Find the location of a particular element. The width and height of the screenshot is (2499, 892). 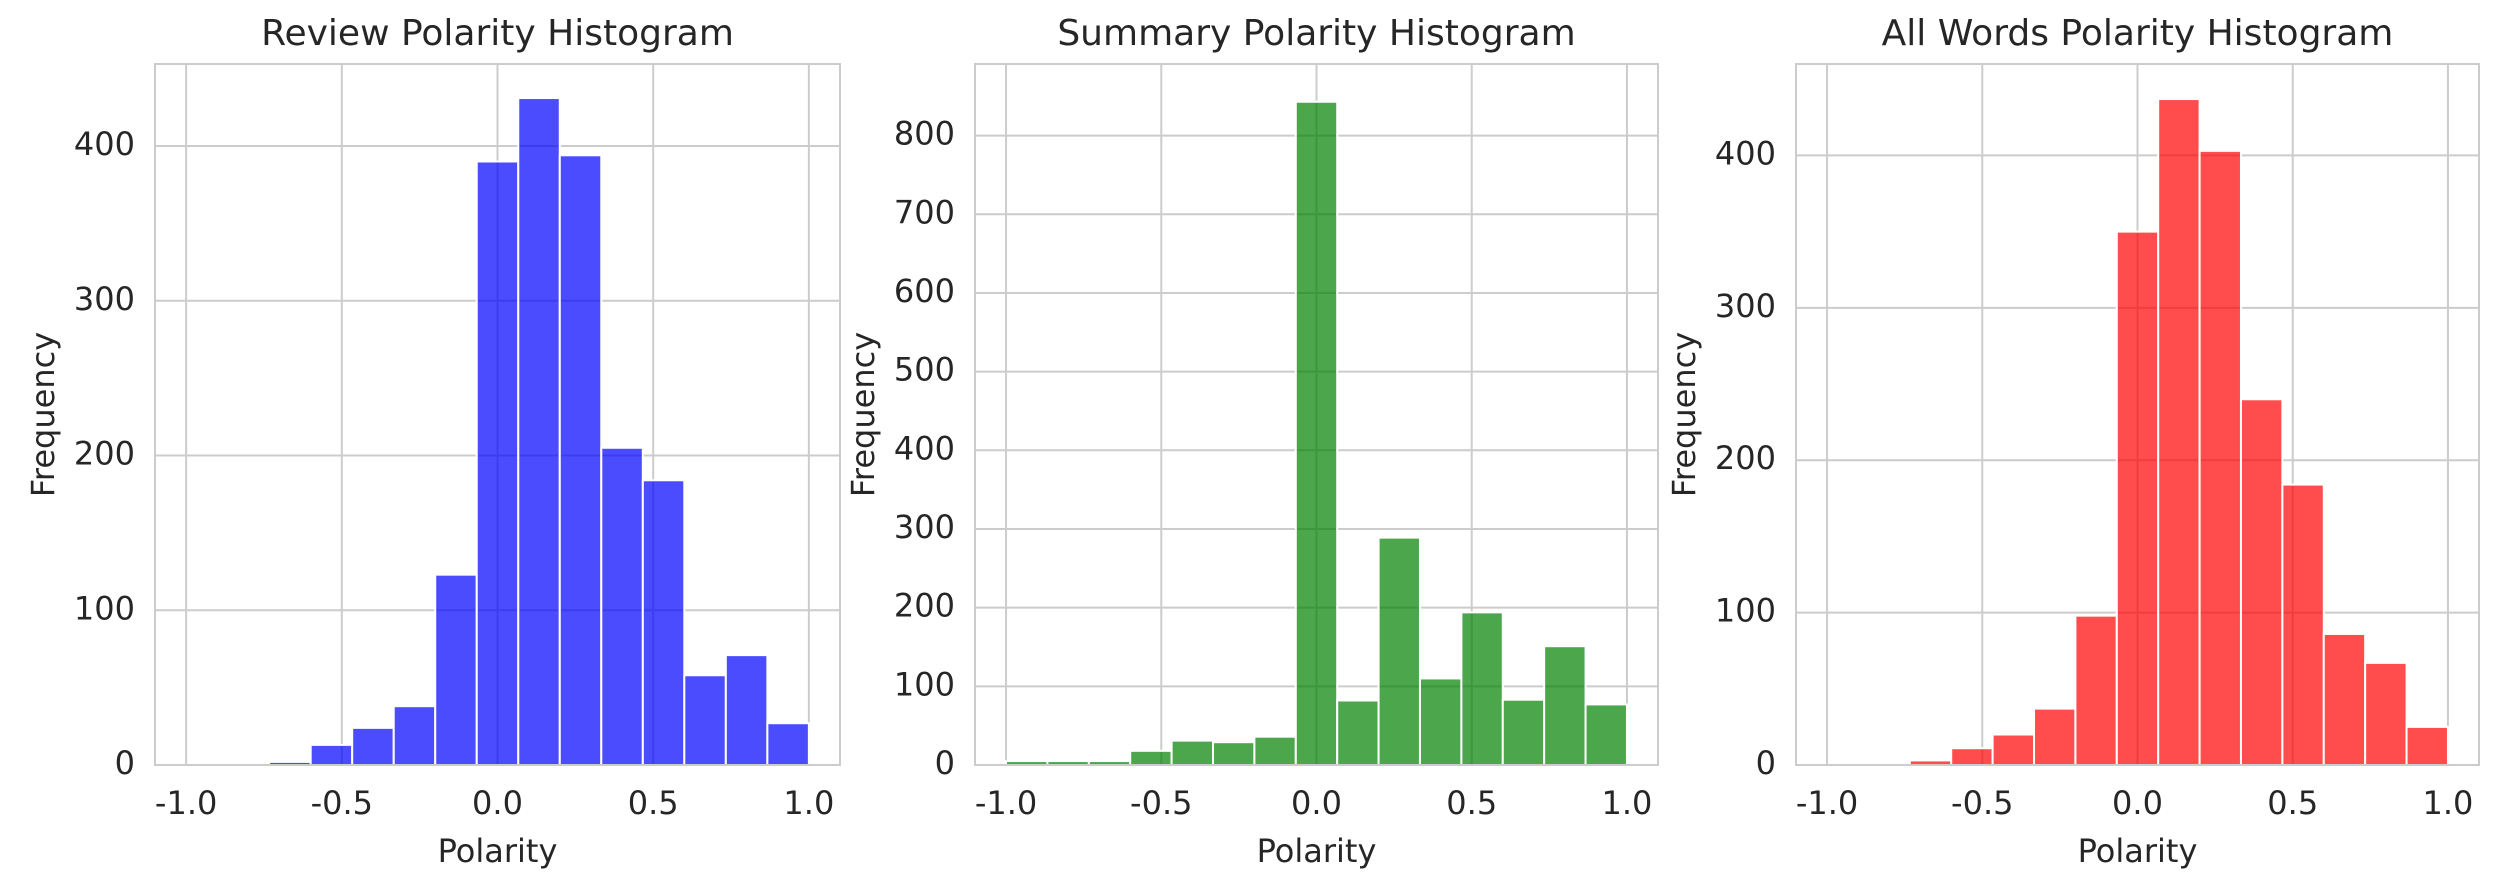

chart-title: All Words Polarity Histogram is located at coordinates (2138, 33).